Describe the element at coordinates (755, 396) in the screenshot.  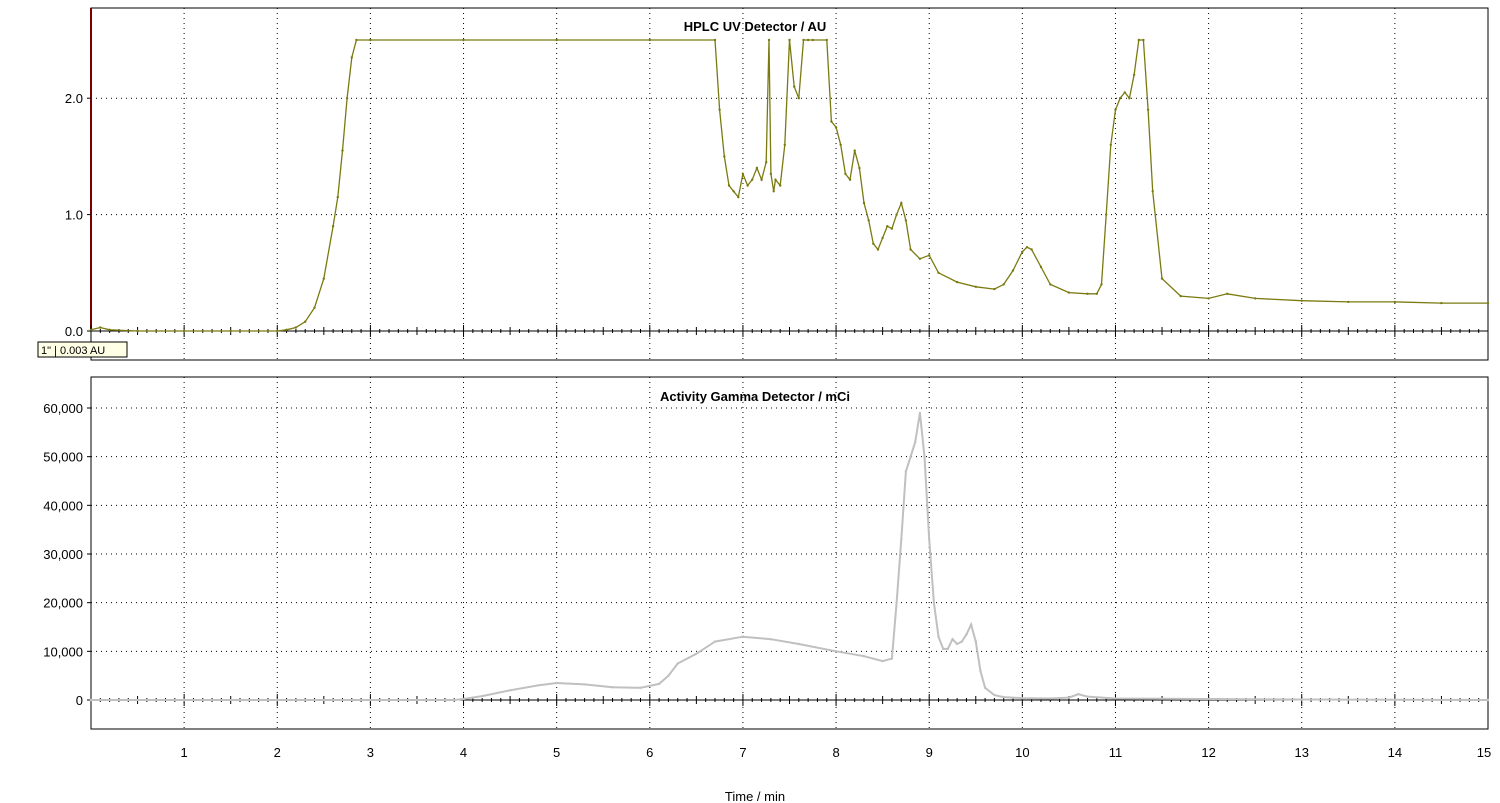
I see `gamma-chart-title: Activity Gamma Detector / mCi` at that location.